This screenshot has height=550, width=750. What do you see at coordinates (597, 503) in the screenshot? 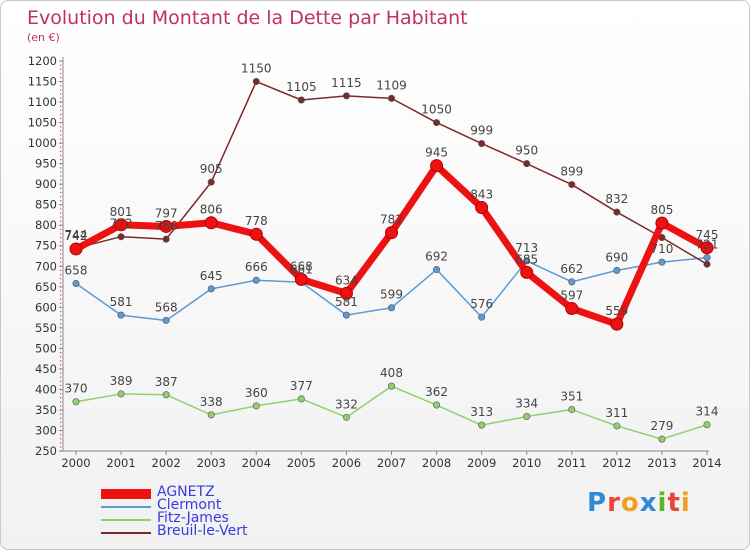
I see `logo-letter: P` at bounding box center [597, 503].